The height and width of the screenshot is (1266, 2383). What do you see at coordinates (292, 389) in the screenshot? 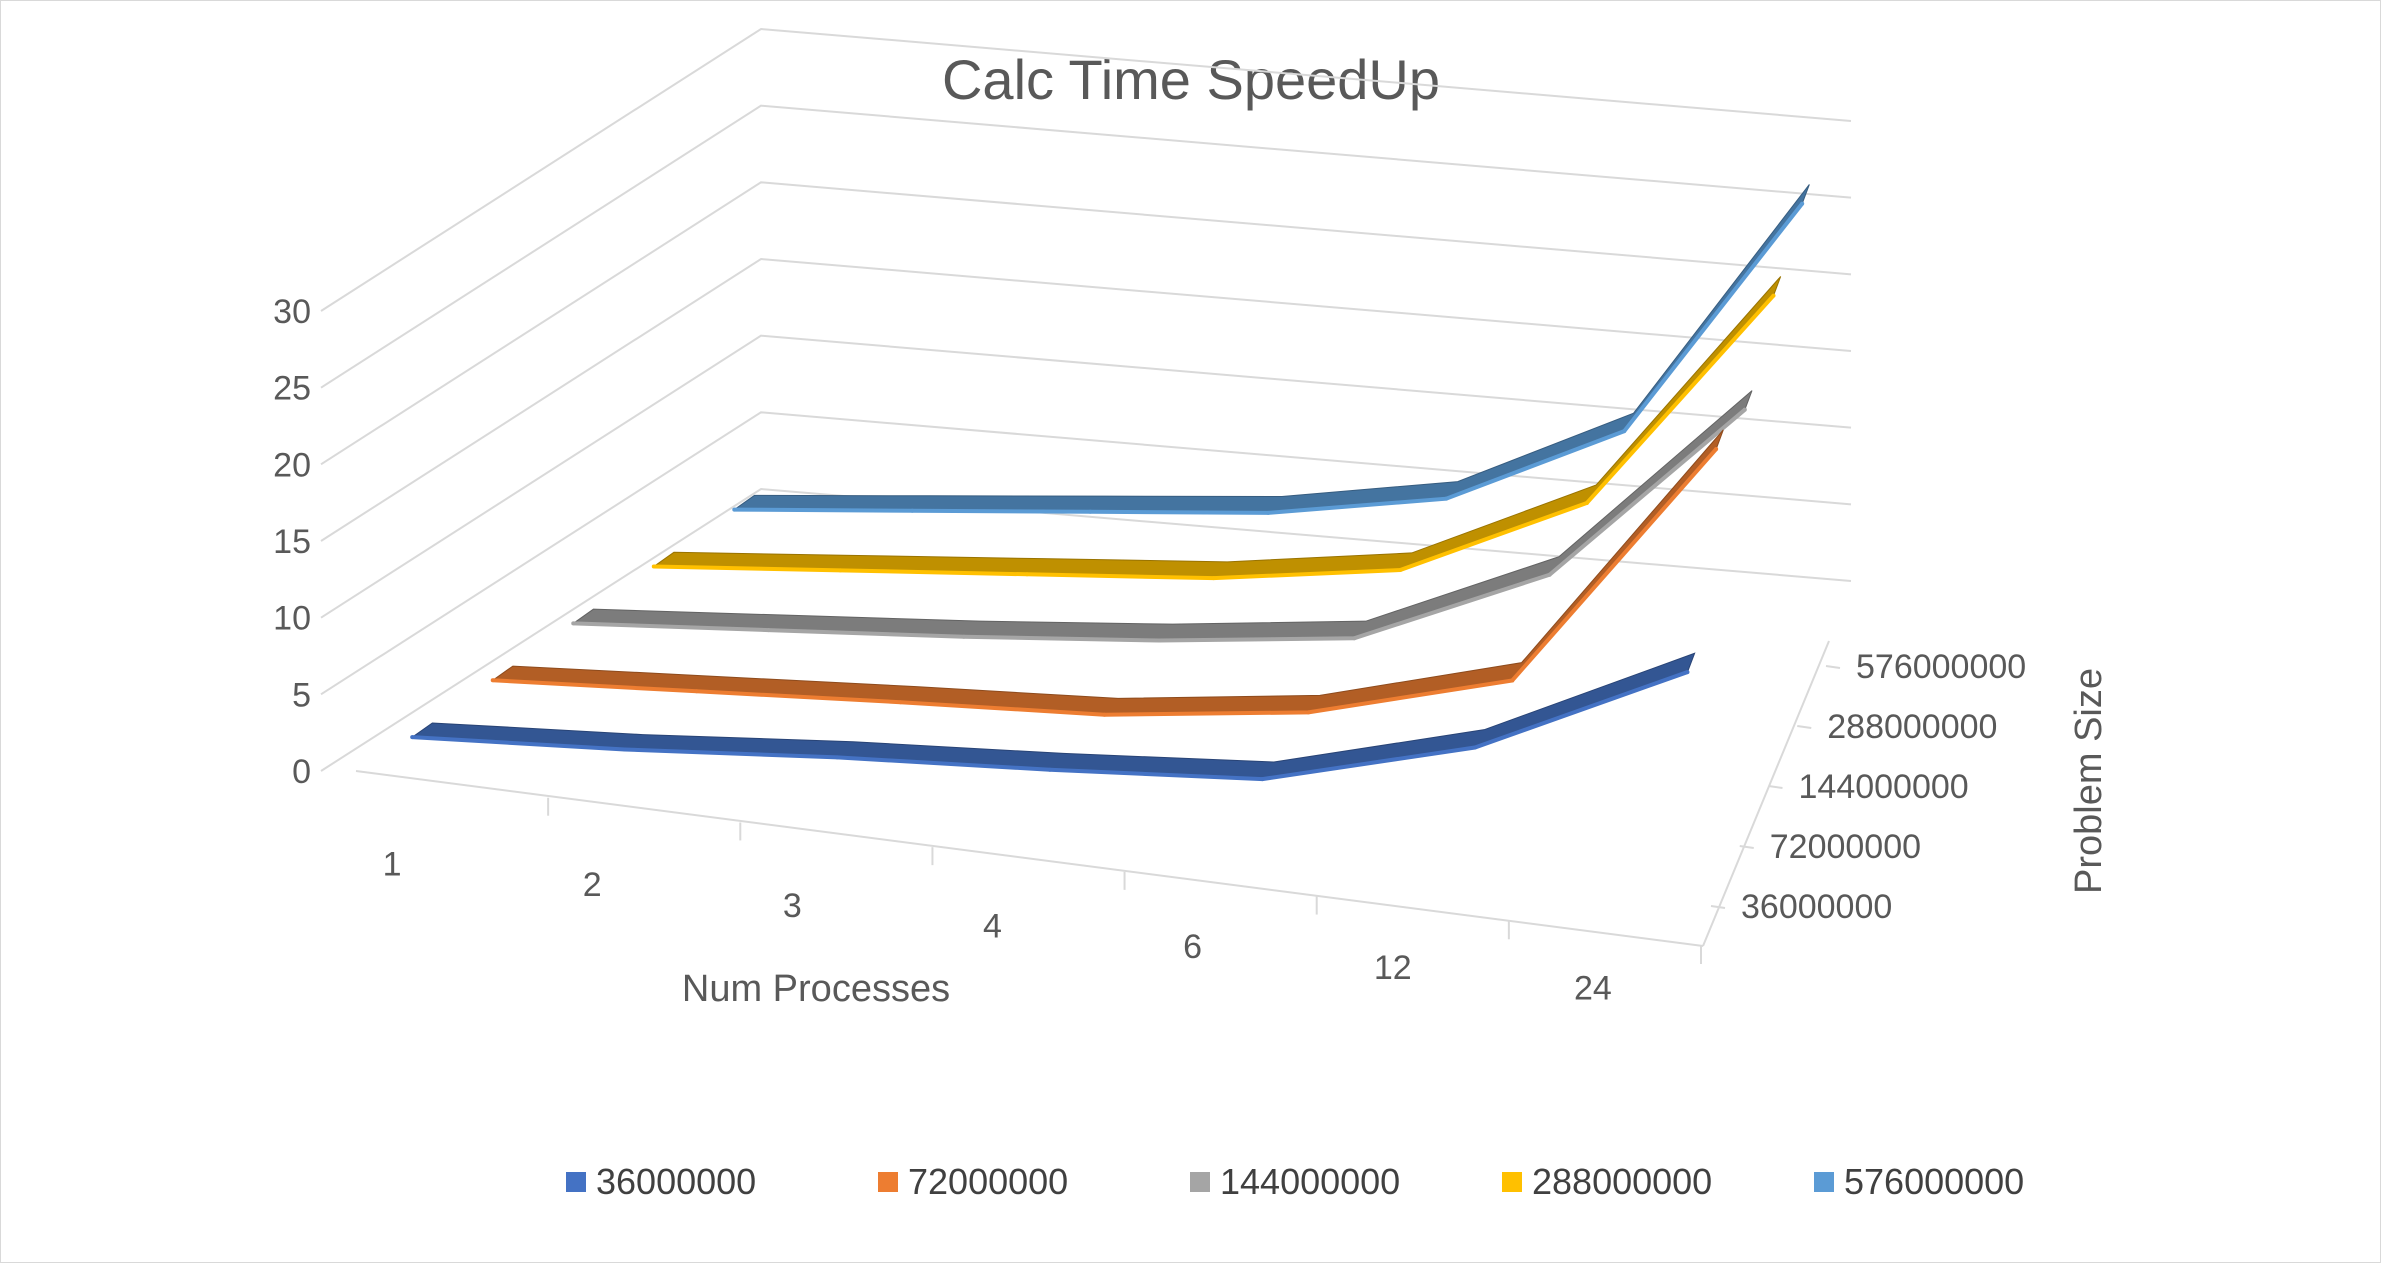
I see `y-tick-label: 25` at bounding box center [292, 389].